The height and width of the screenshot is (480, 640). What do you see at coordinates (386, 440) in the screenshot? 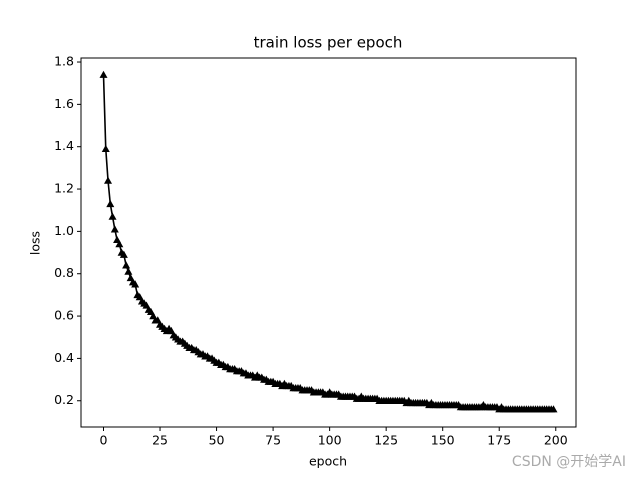
I see `x-tick-label: 125` at bounding box center [386, 440].